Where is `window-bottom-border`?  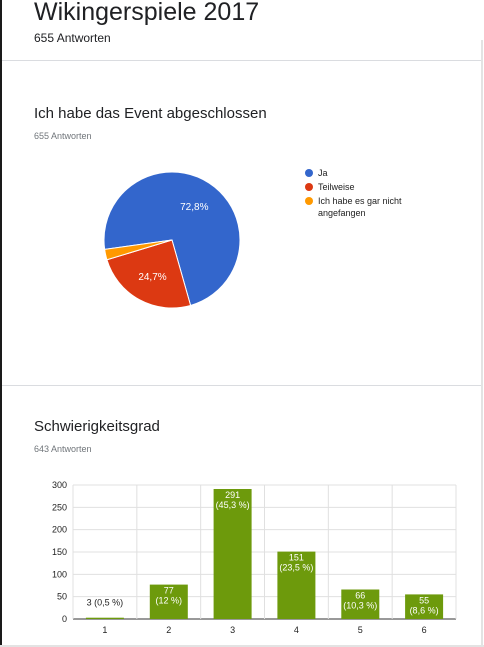
window-bottom-border is located at coordinates (242, 646).